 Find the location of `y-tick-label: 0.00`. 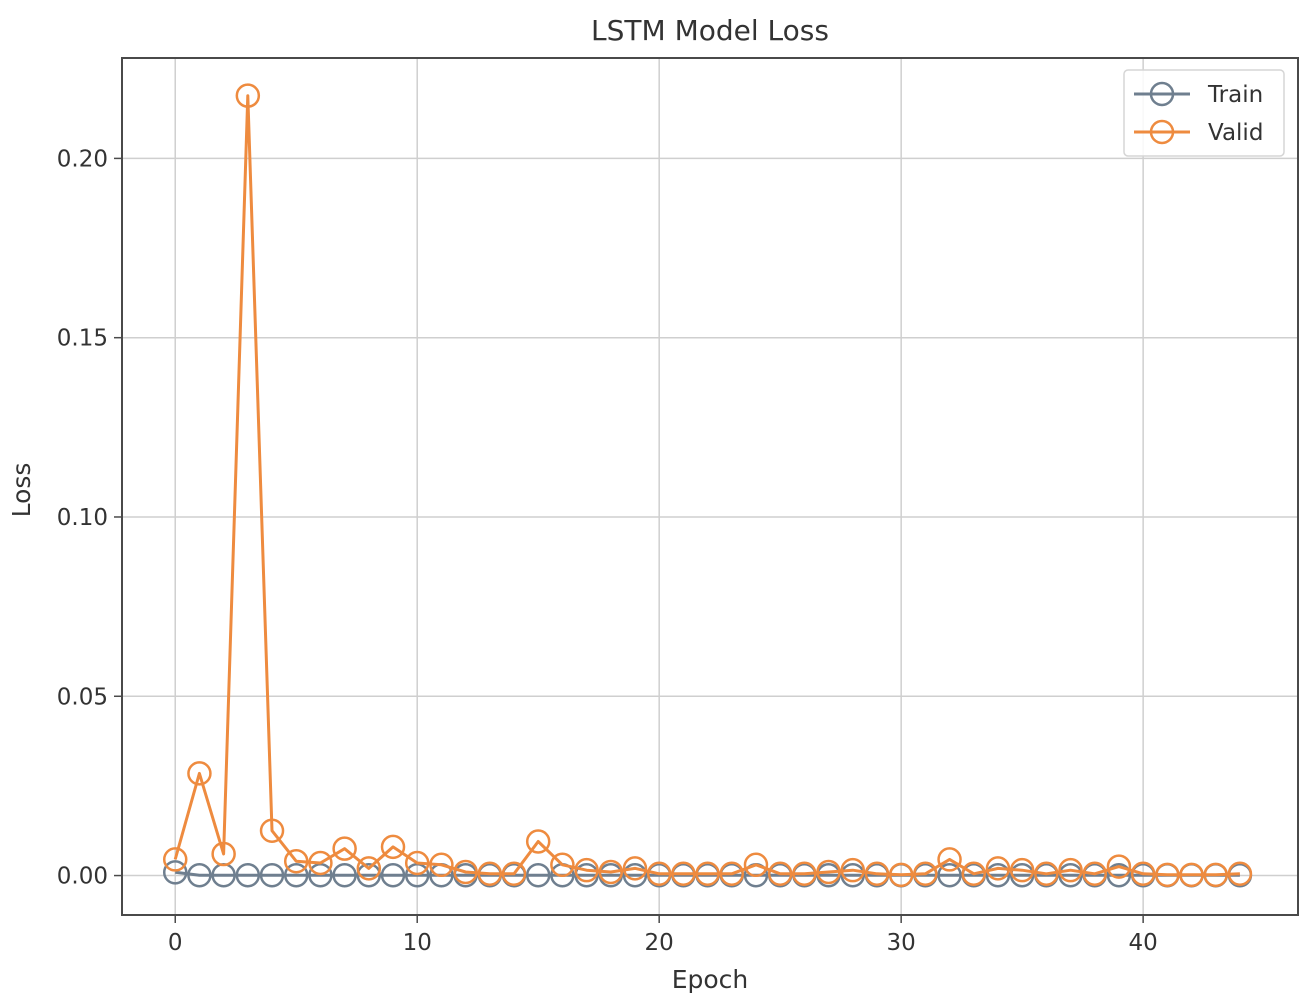

y-tick-label: 0.00 is located at coordinates (82, 877).